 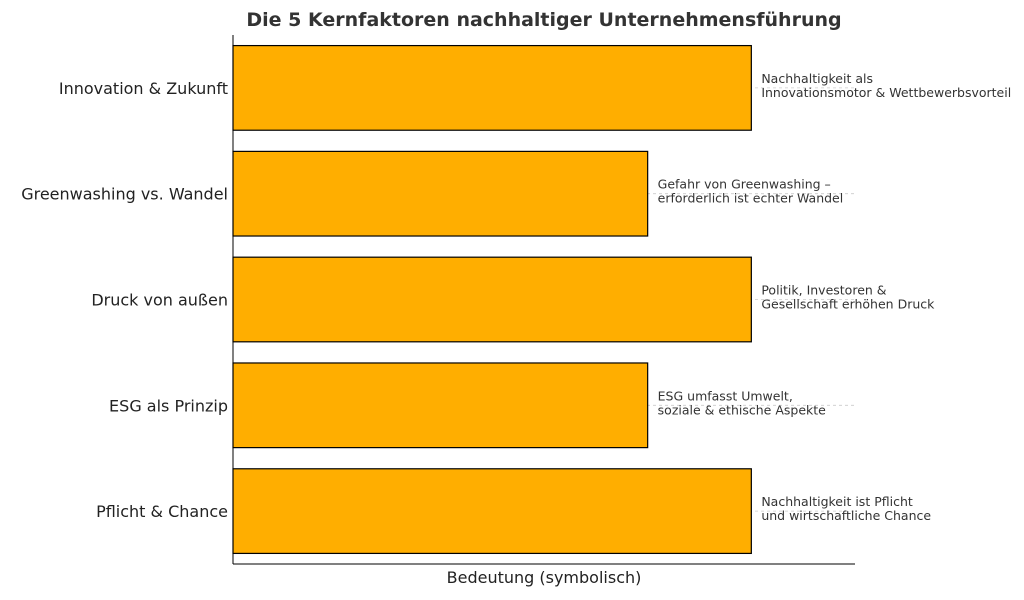 What do you see at coordinates (168, 405) in the screenshot?
I see `y-tick-label: ESG als Prinzip` at bounding box center [168, 405].